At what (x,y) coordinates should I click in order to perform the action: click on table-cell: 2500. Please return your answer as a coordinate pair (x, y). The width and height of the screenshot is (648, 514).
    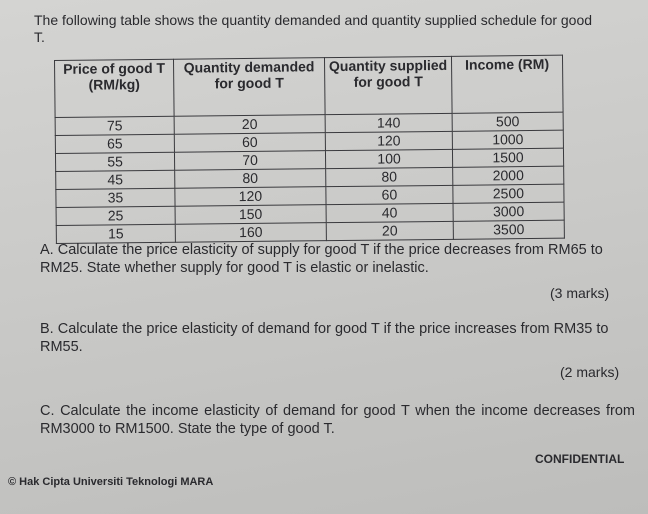
    Looking at the image, I should click on (508, 194).